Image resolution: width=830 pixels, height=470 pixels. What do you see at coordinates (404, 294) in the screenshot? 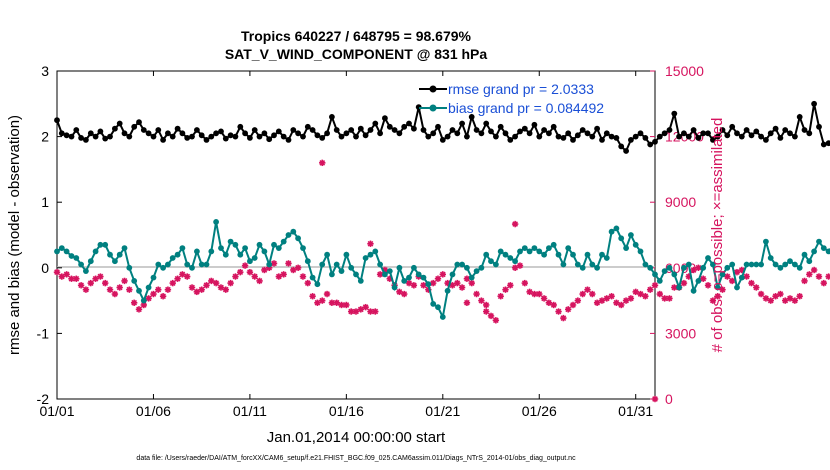
I see `obs-point-72-core` at bounding box center [404, 294].